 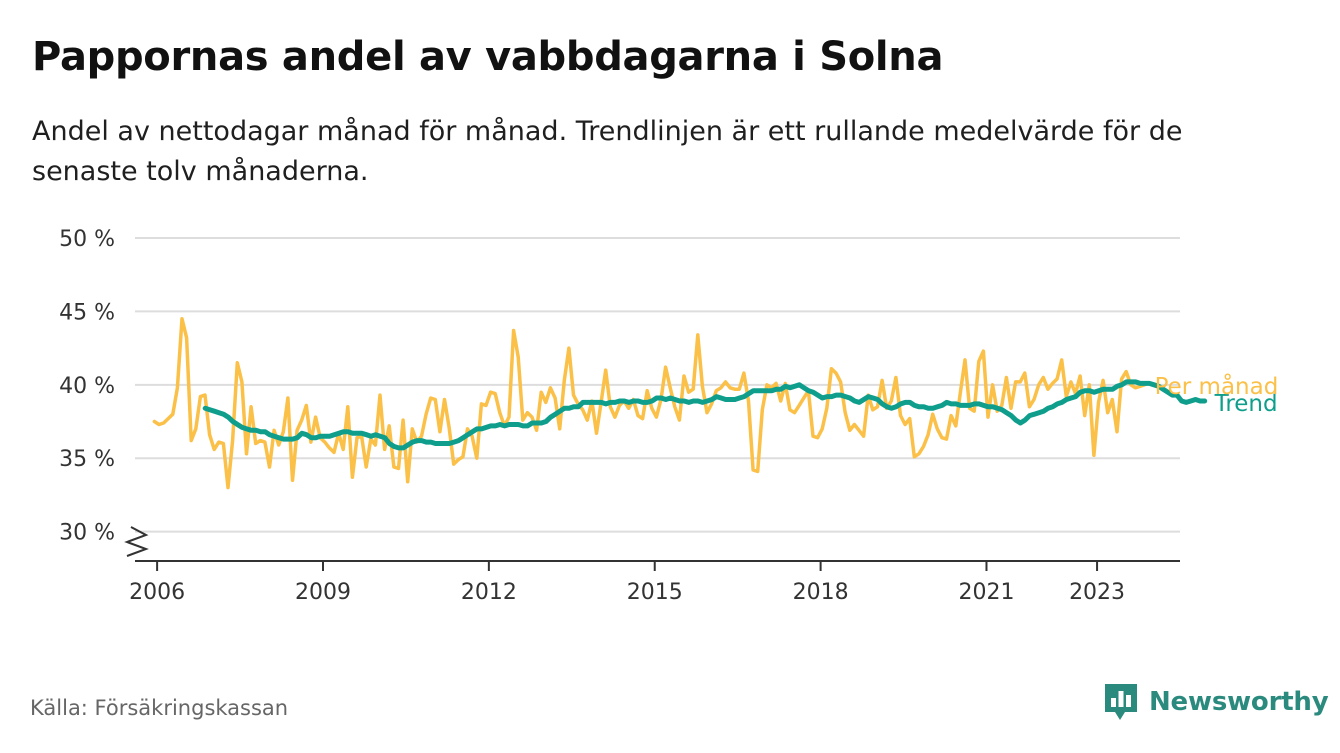 I want to click on brand-name: Newsworthy, so click(x=1239, y=702).